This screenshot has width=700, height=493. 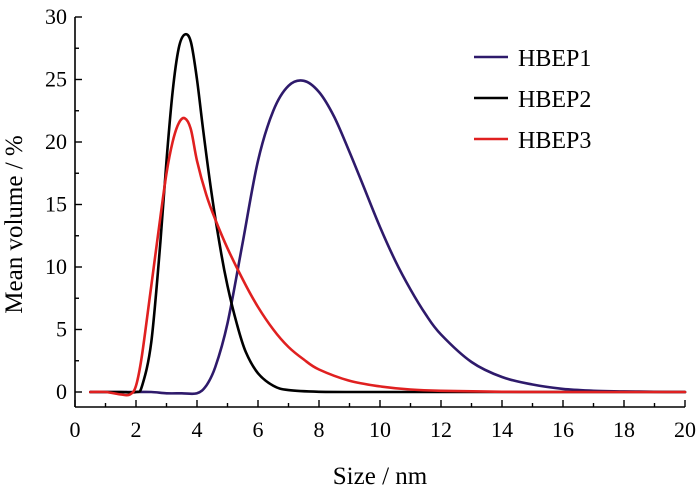 I want to click on x-tick-label: 18, so click(x=624, y=429).